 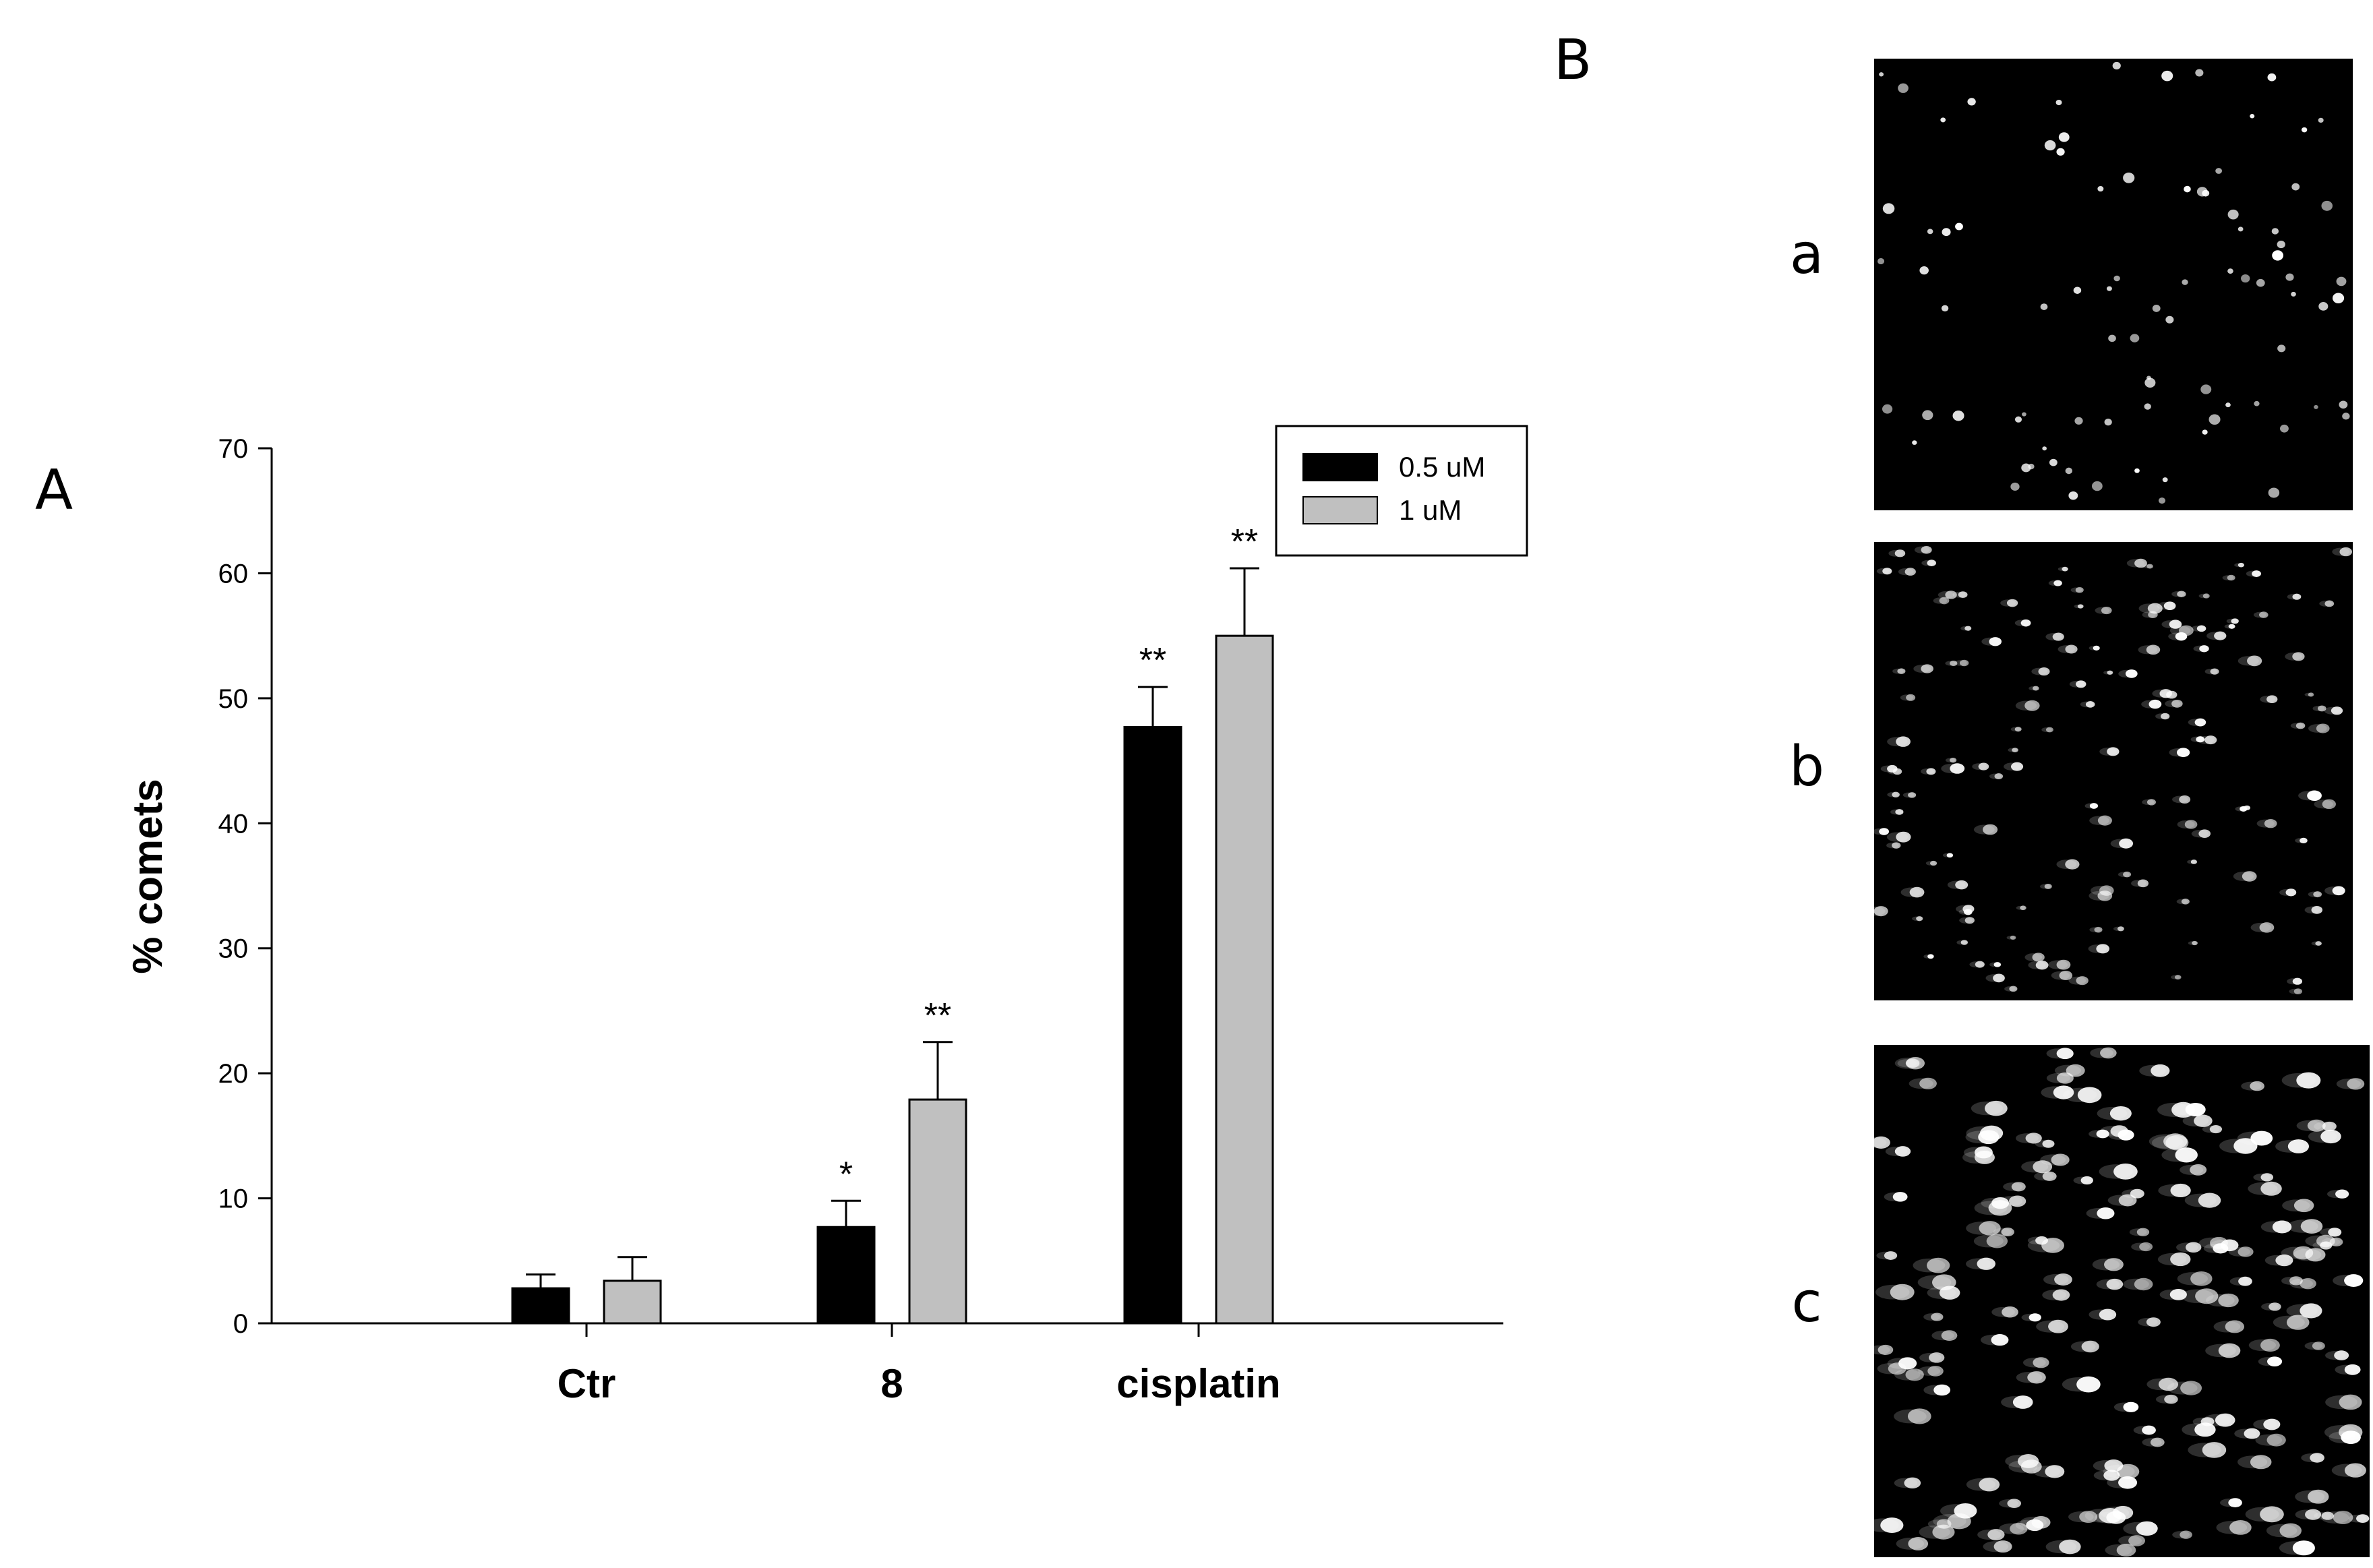 I want to click on y-tick-label-0: 0, so click(x=241, y=1324).